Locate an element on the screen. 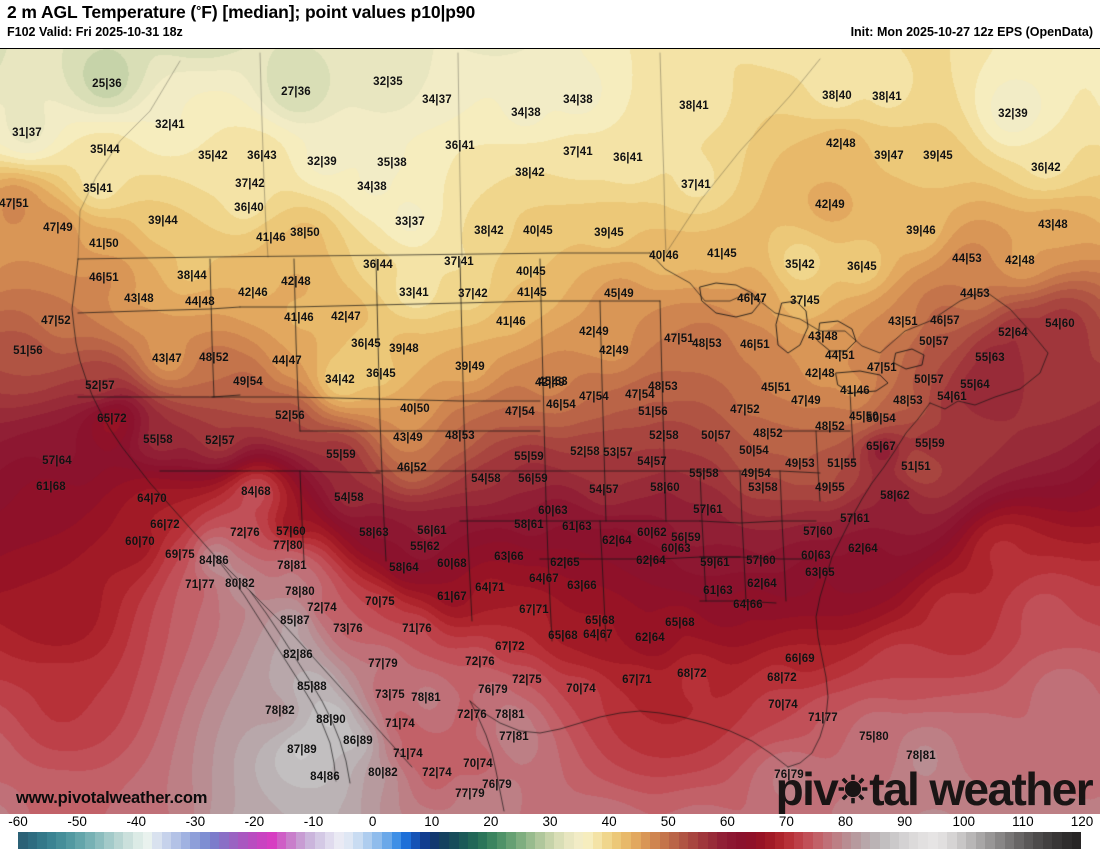 The height and width of the screenshot is (850, 1100). valid-time-label: F102 Valid: Fri 2025-10-31 18z is located at coordinates (95, 32).